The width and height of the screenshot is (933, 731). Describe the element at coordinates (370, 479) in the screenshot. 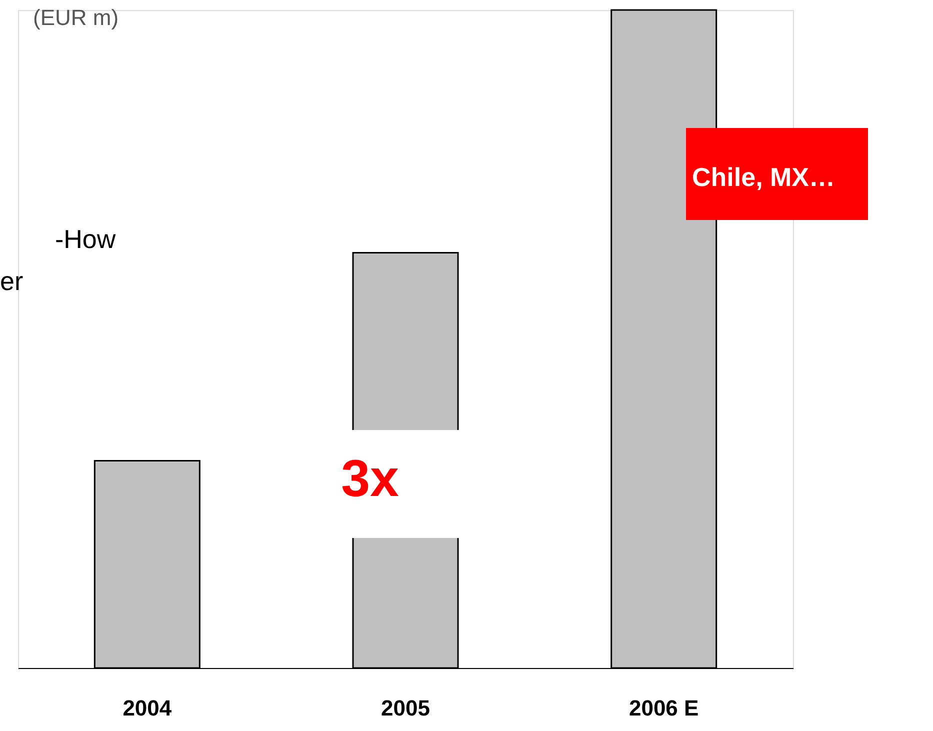

I see `annotation: 3x` at that location.